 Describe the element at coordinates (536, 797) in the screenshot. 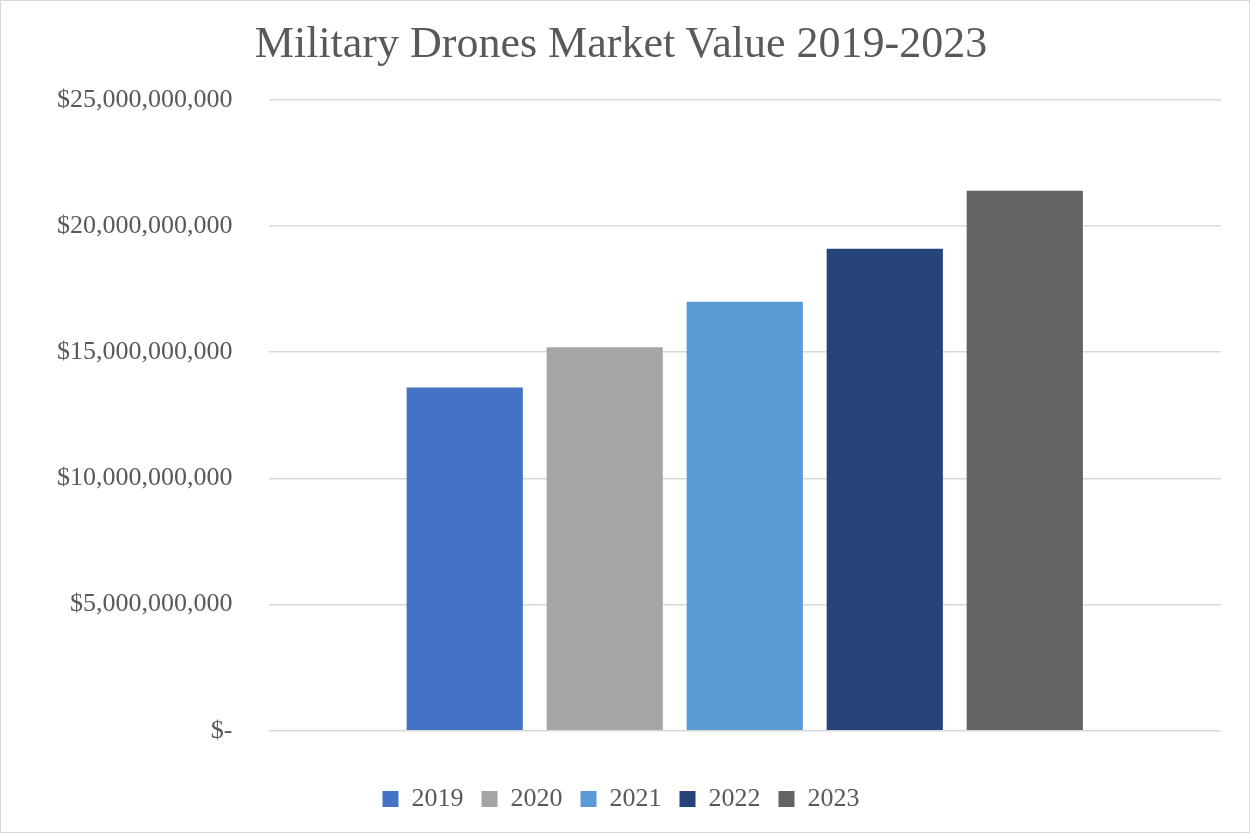

I see `legend-label: 2020` at that location.